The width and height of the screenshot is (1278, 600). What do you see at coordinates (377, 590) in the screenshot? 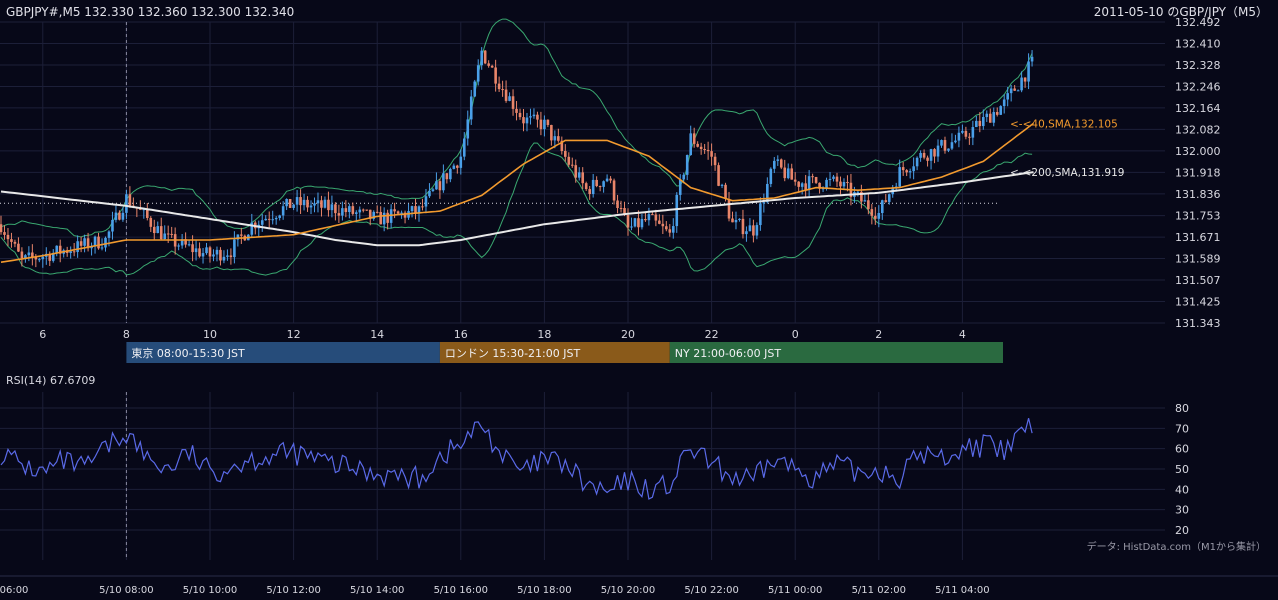
I see `rsi-time-tick: 5/10 14:00` at bounding box center [377, 590].